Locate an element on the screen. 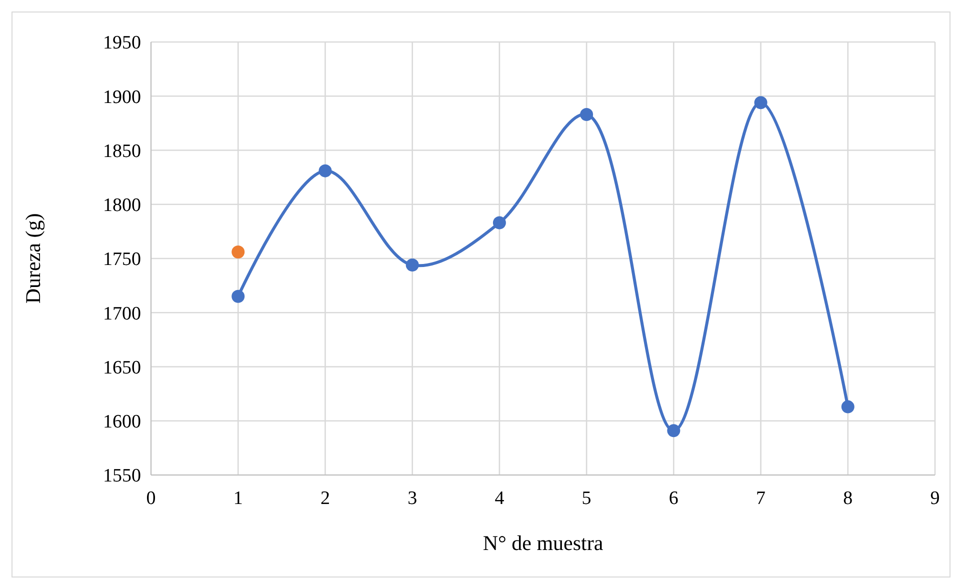 The width and height of the screenshot is (954, 581). x-tick-label: 8 is located at coordinates (848, 498).